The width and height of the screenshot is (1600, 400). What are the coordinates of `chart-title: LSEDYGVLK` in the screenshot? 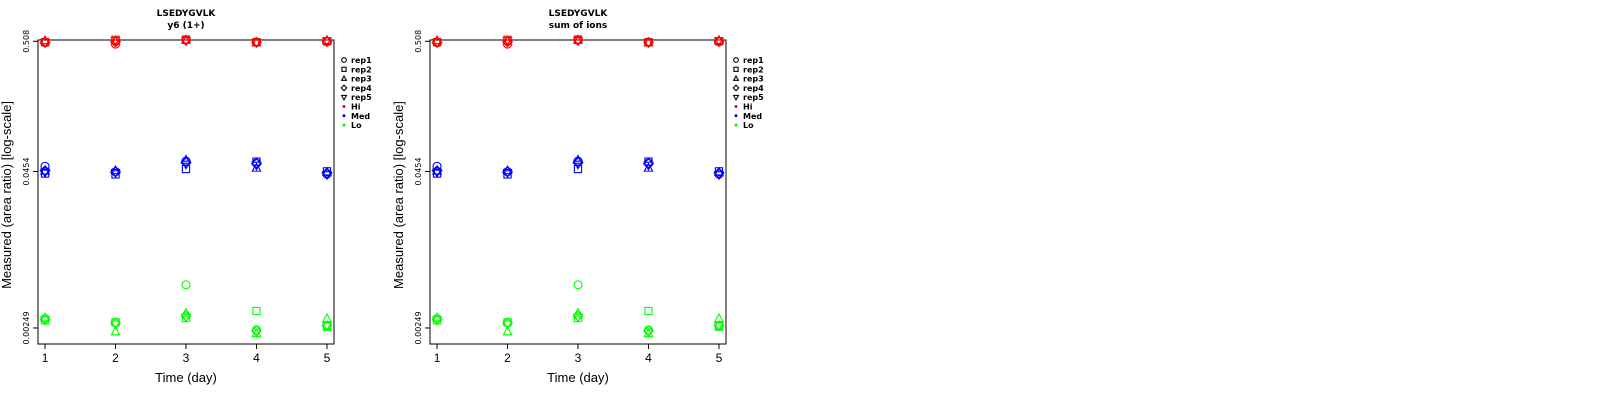 It's located at (579, 14).